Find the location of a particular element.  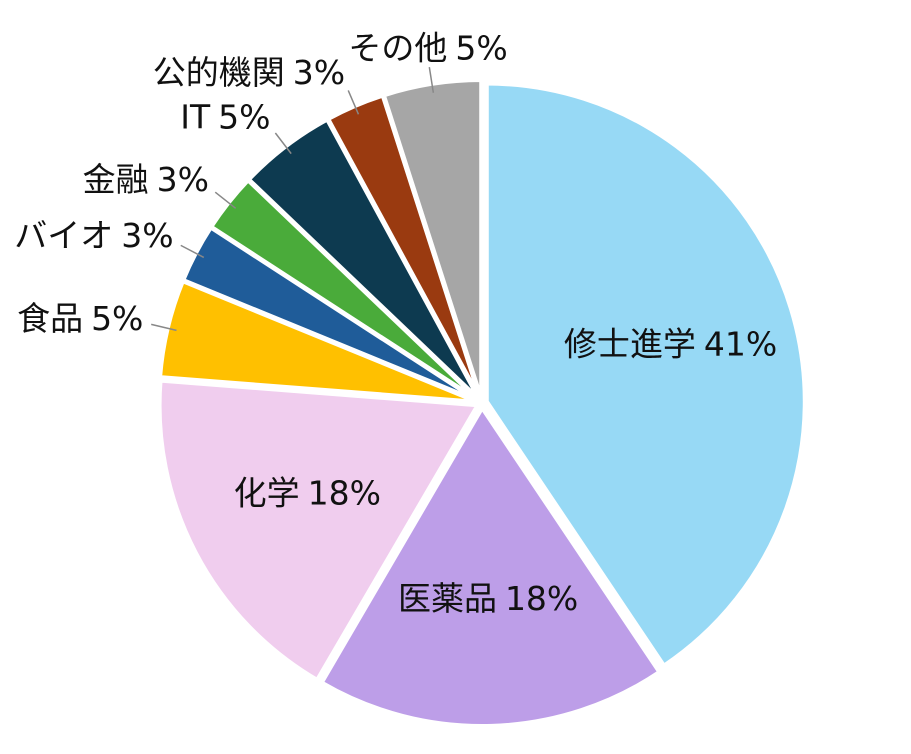

slice-value: 41% is located at coordinates (740, 343).